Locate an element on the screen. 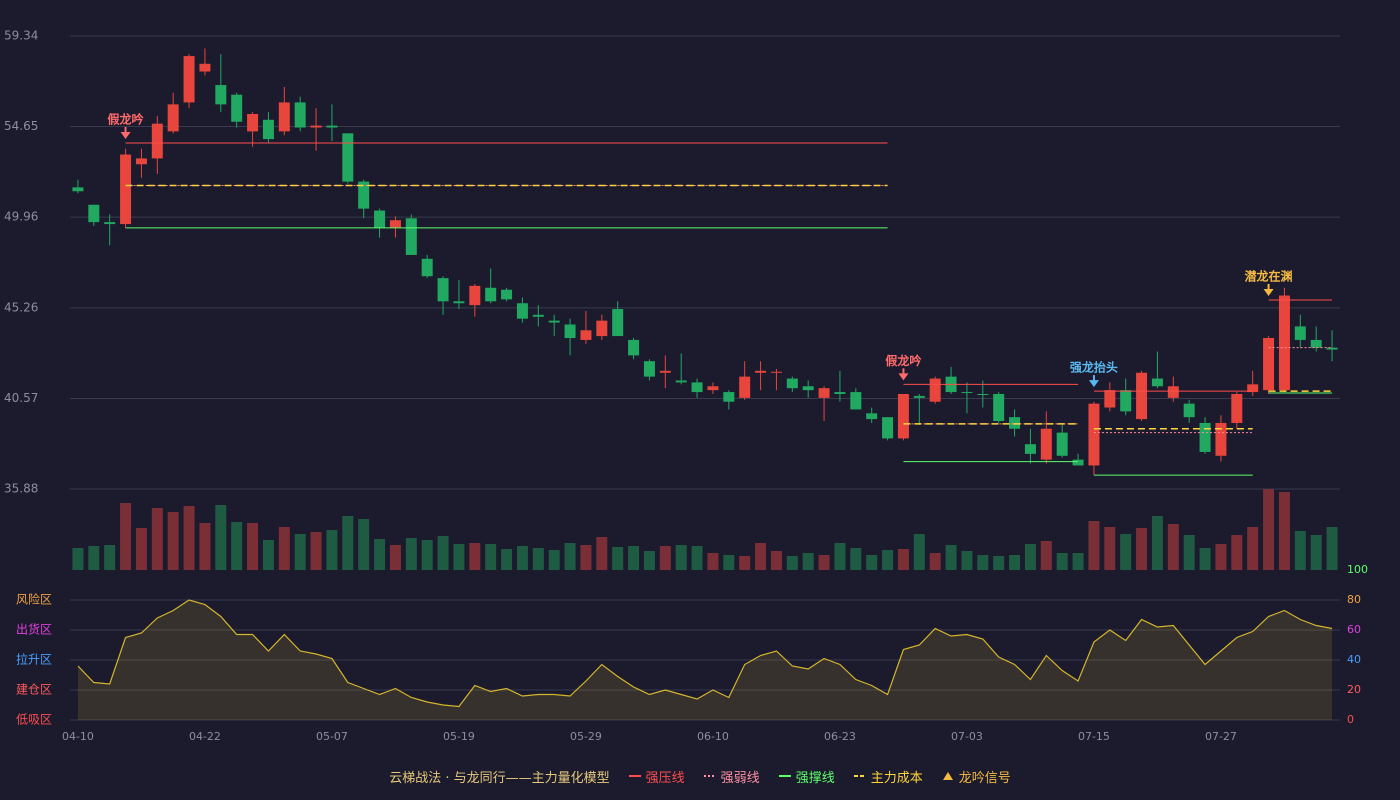 Image resolution: width=1400 pixels, height=800 pixels. y-tick-label: 100 is located at coordinates (1357, 569).